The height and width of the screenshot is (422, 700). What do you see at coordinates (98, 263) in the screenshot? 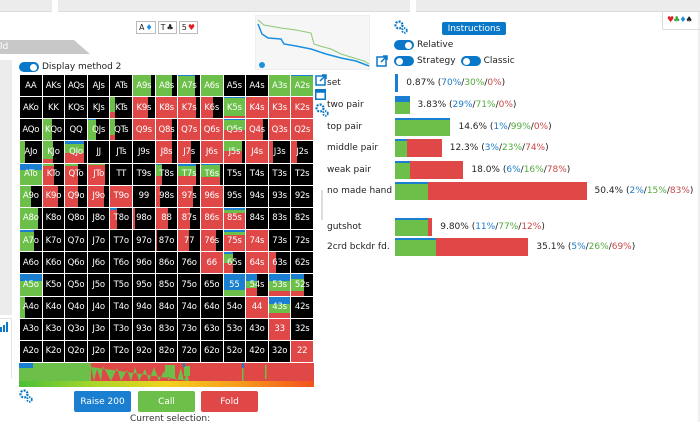
I see `hand-cell: J6o` at bounding box center [98, 263].